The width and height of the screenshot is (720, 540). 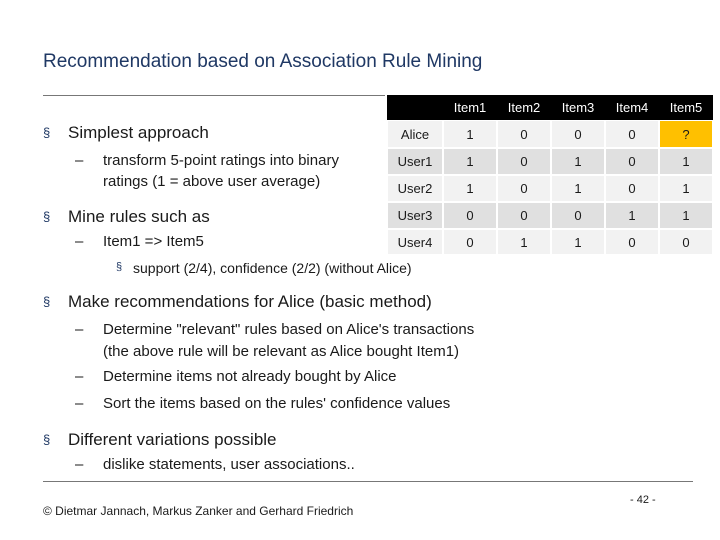 I want to click on table-row-label: User3, so click(x=415, y=215).